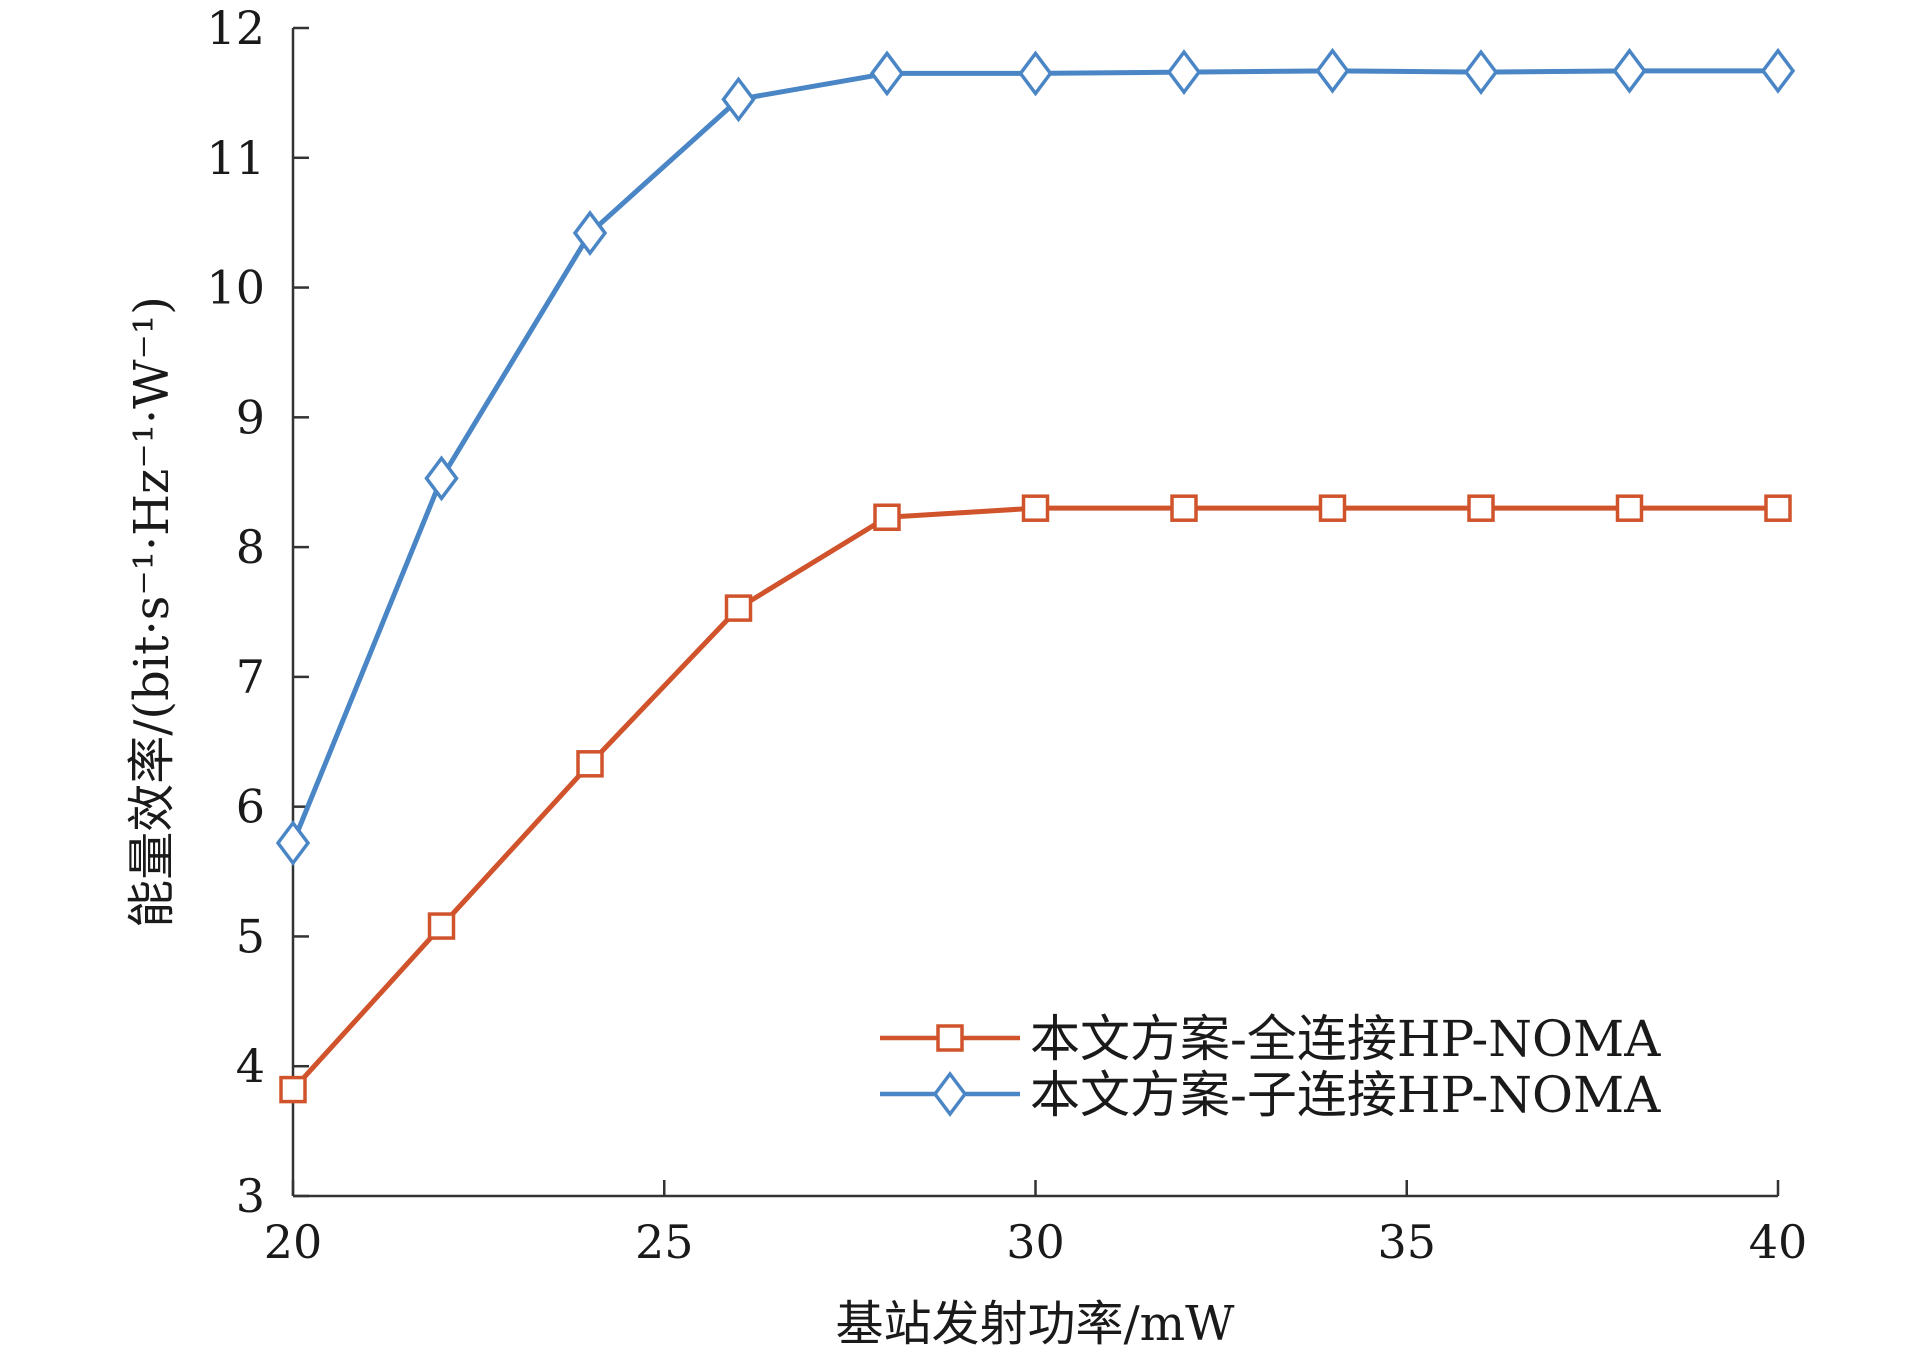 Image resolution: width=1913 pixels, height=1346 pixels. What do you see at coordinates (293, 1242) in the screenshot?
I see `x-tick-label: 20` at bounding box center [293, 1242].